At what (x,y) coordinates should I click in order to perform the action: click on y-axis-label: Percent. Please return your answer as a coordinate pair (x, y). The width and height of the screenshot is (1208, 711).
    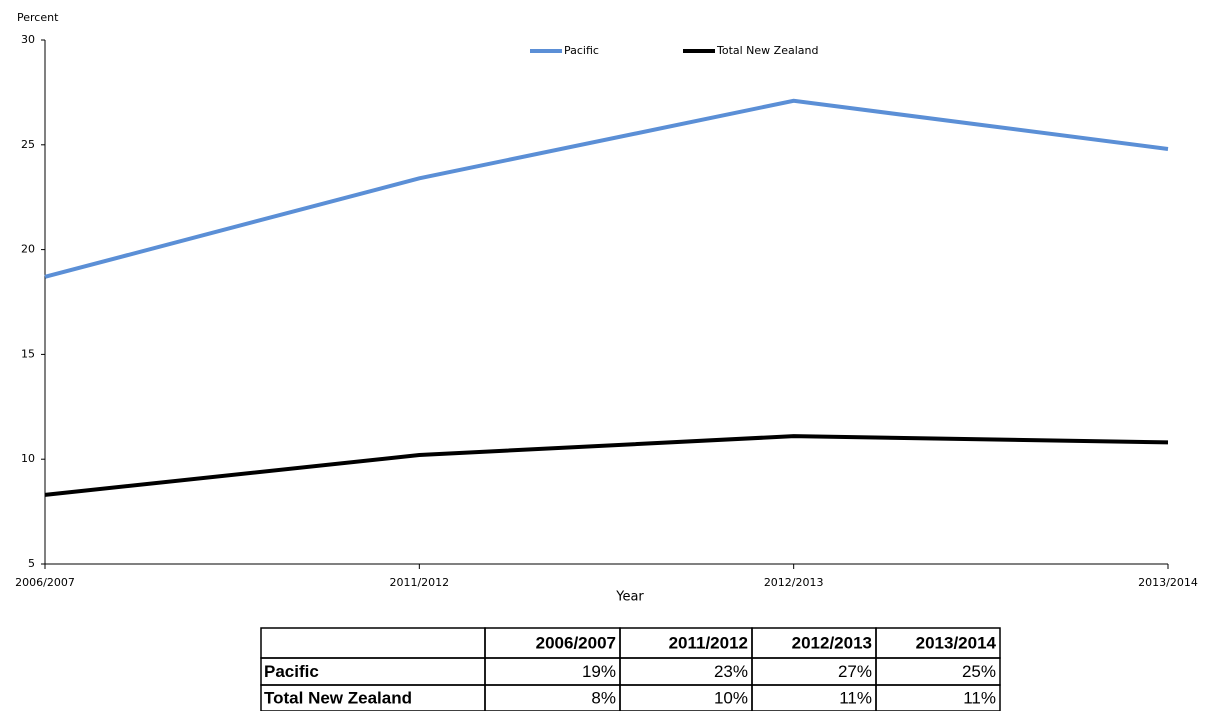
    Looking at the image, I should click on (38, 17).